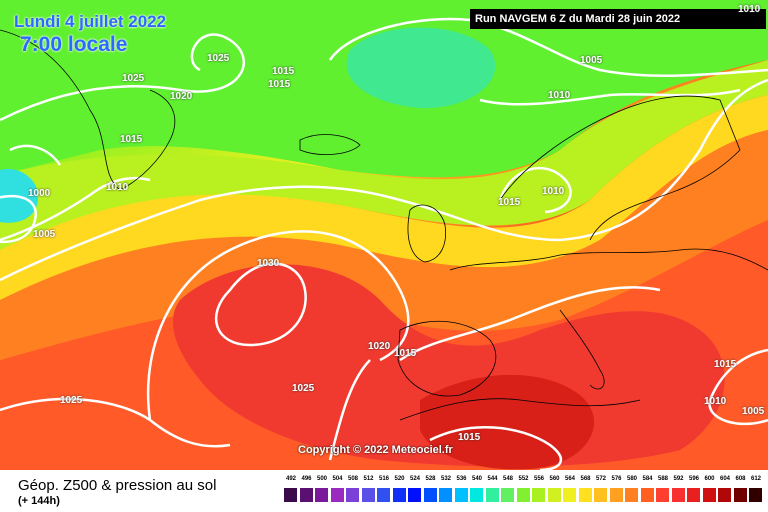 This screenshot has height=512, width=768. Describe the element at coordinates (352, 479) in the screenshot. I see `legend-label: 508` at that location.